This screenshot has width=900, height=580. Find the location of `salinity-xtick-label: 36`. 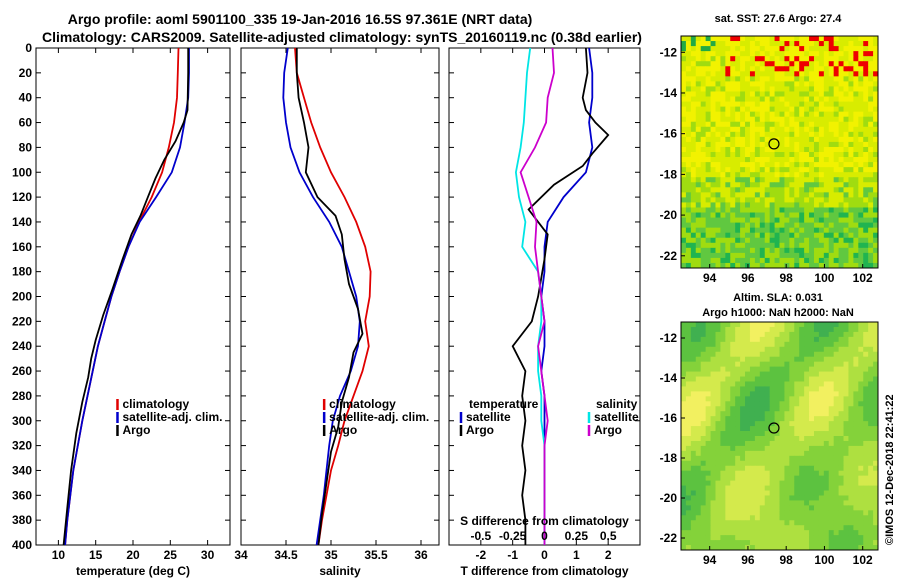

salinity-xtick-label: 36 is located at coordinates (421, 555).